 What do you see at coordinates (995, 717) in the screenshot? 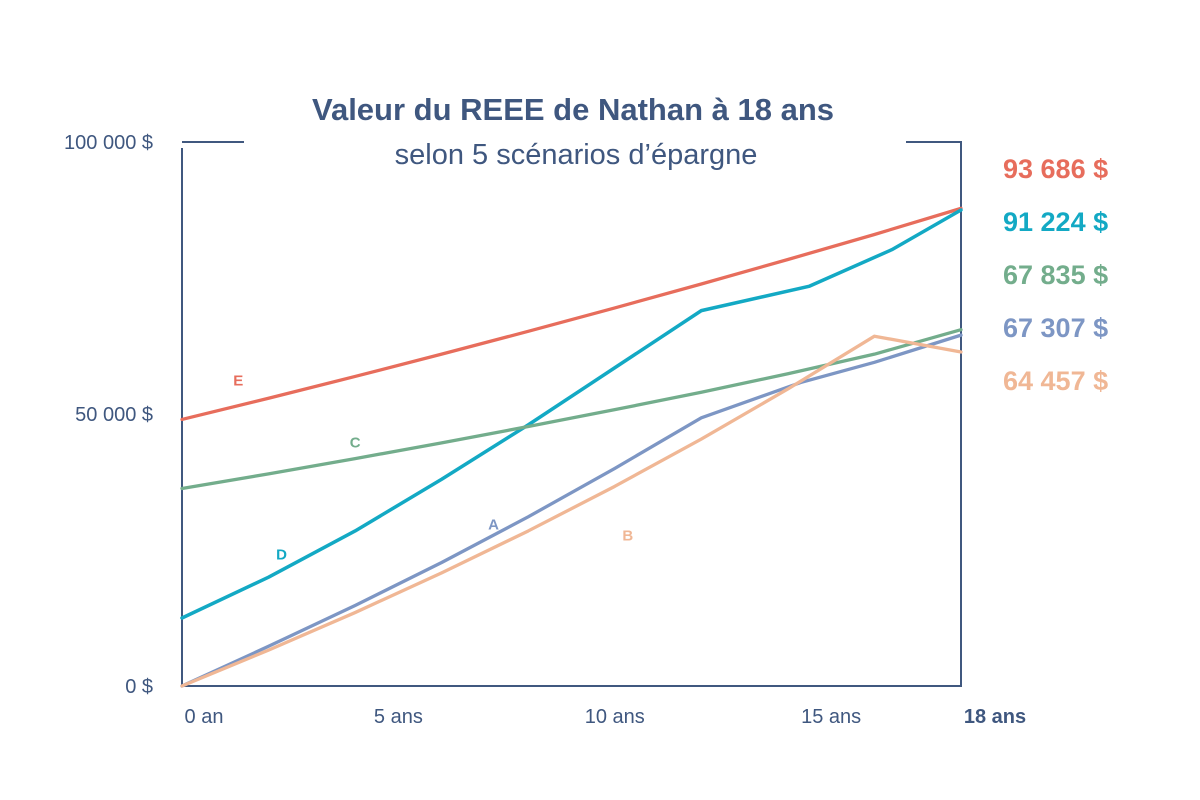
I see `x-tick-label: 18 ans` at bounding box center [995, 717].